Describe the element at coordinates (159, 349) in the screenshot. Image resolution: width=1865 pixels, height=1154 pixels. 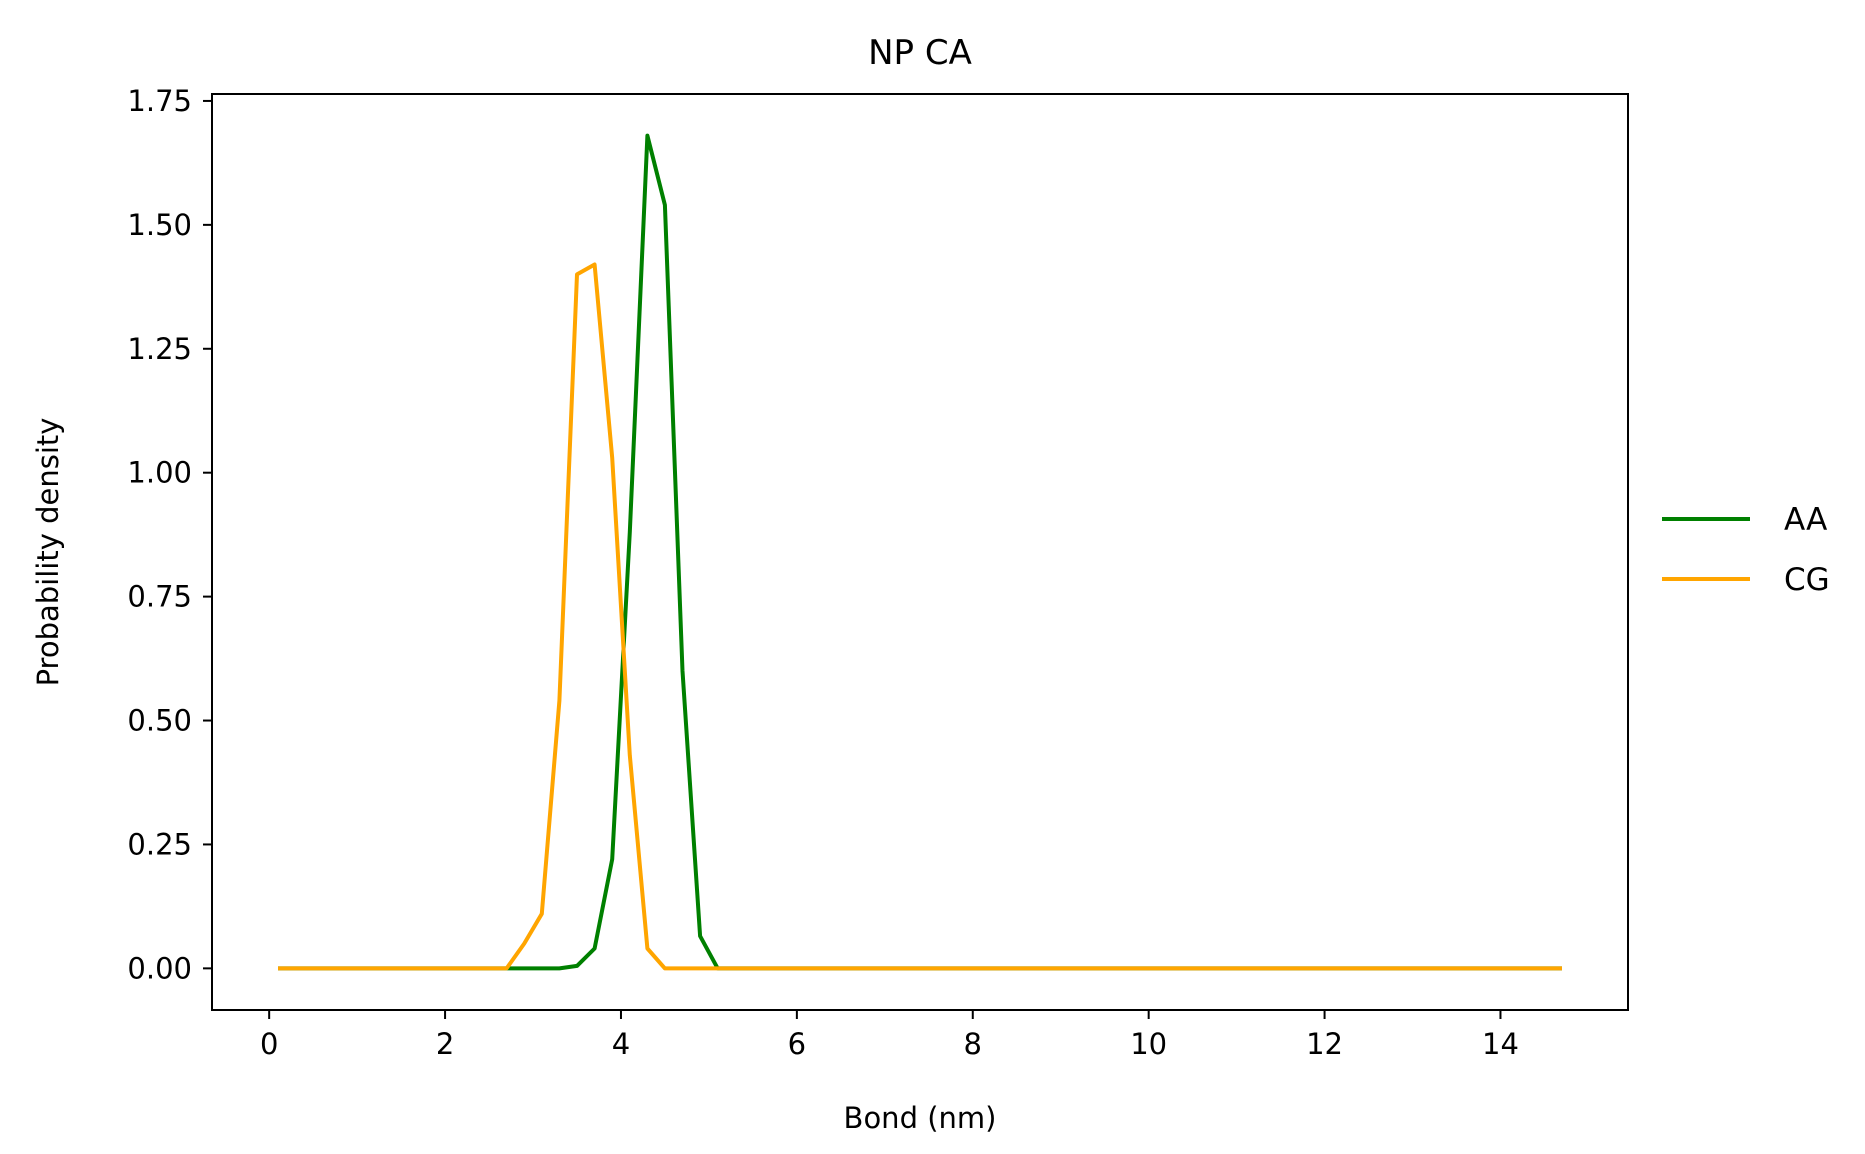
I see `y-tick-label: 1.25` at that location.